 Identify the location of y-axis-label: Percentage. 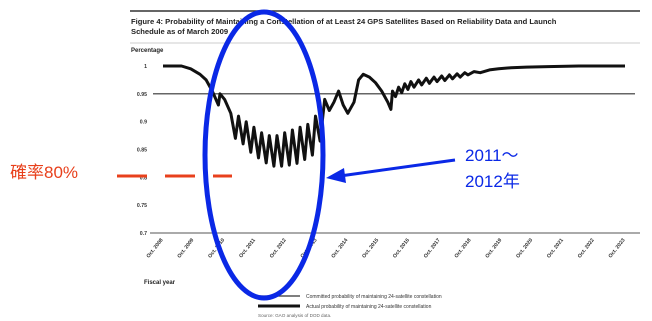
(147, 51).